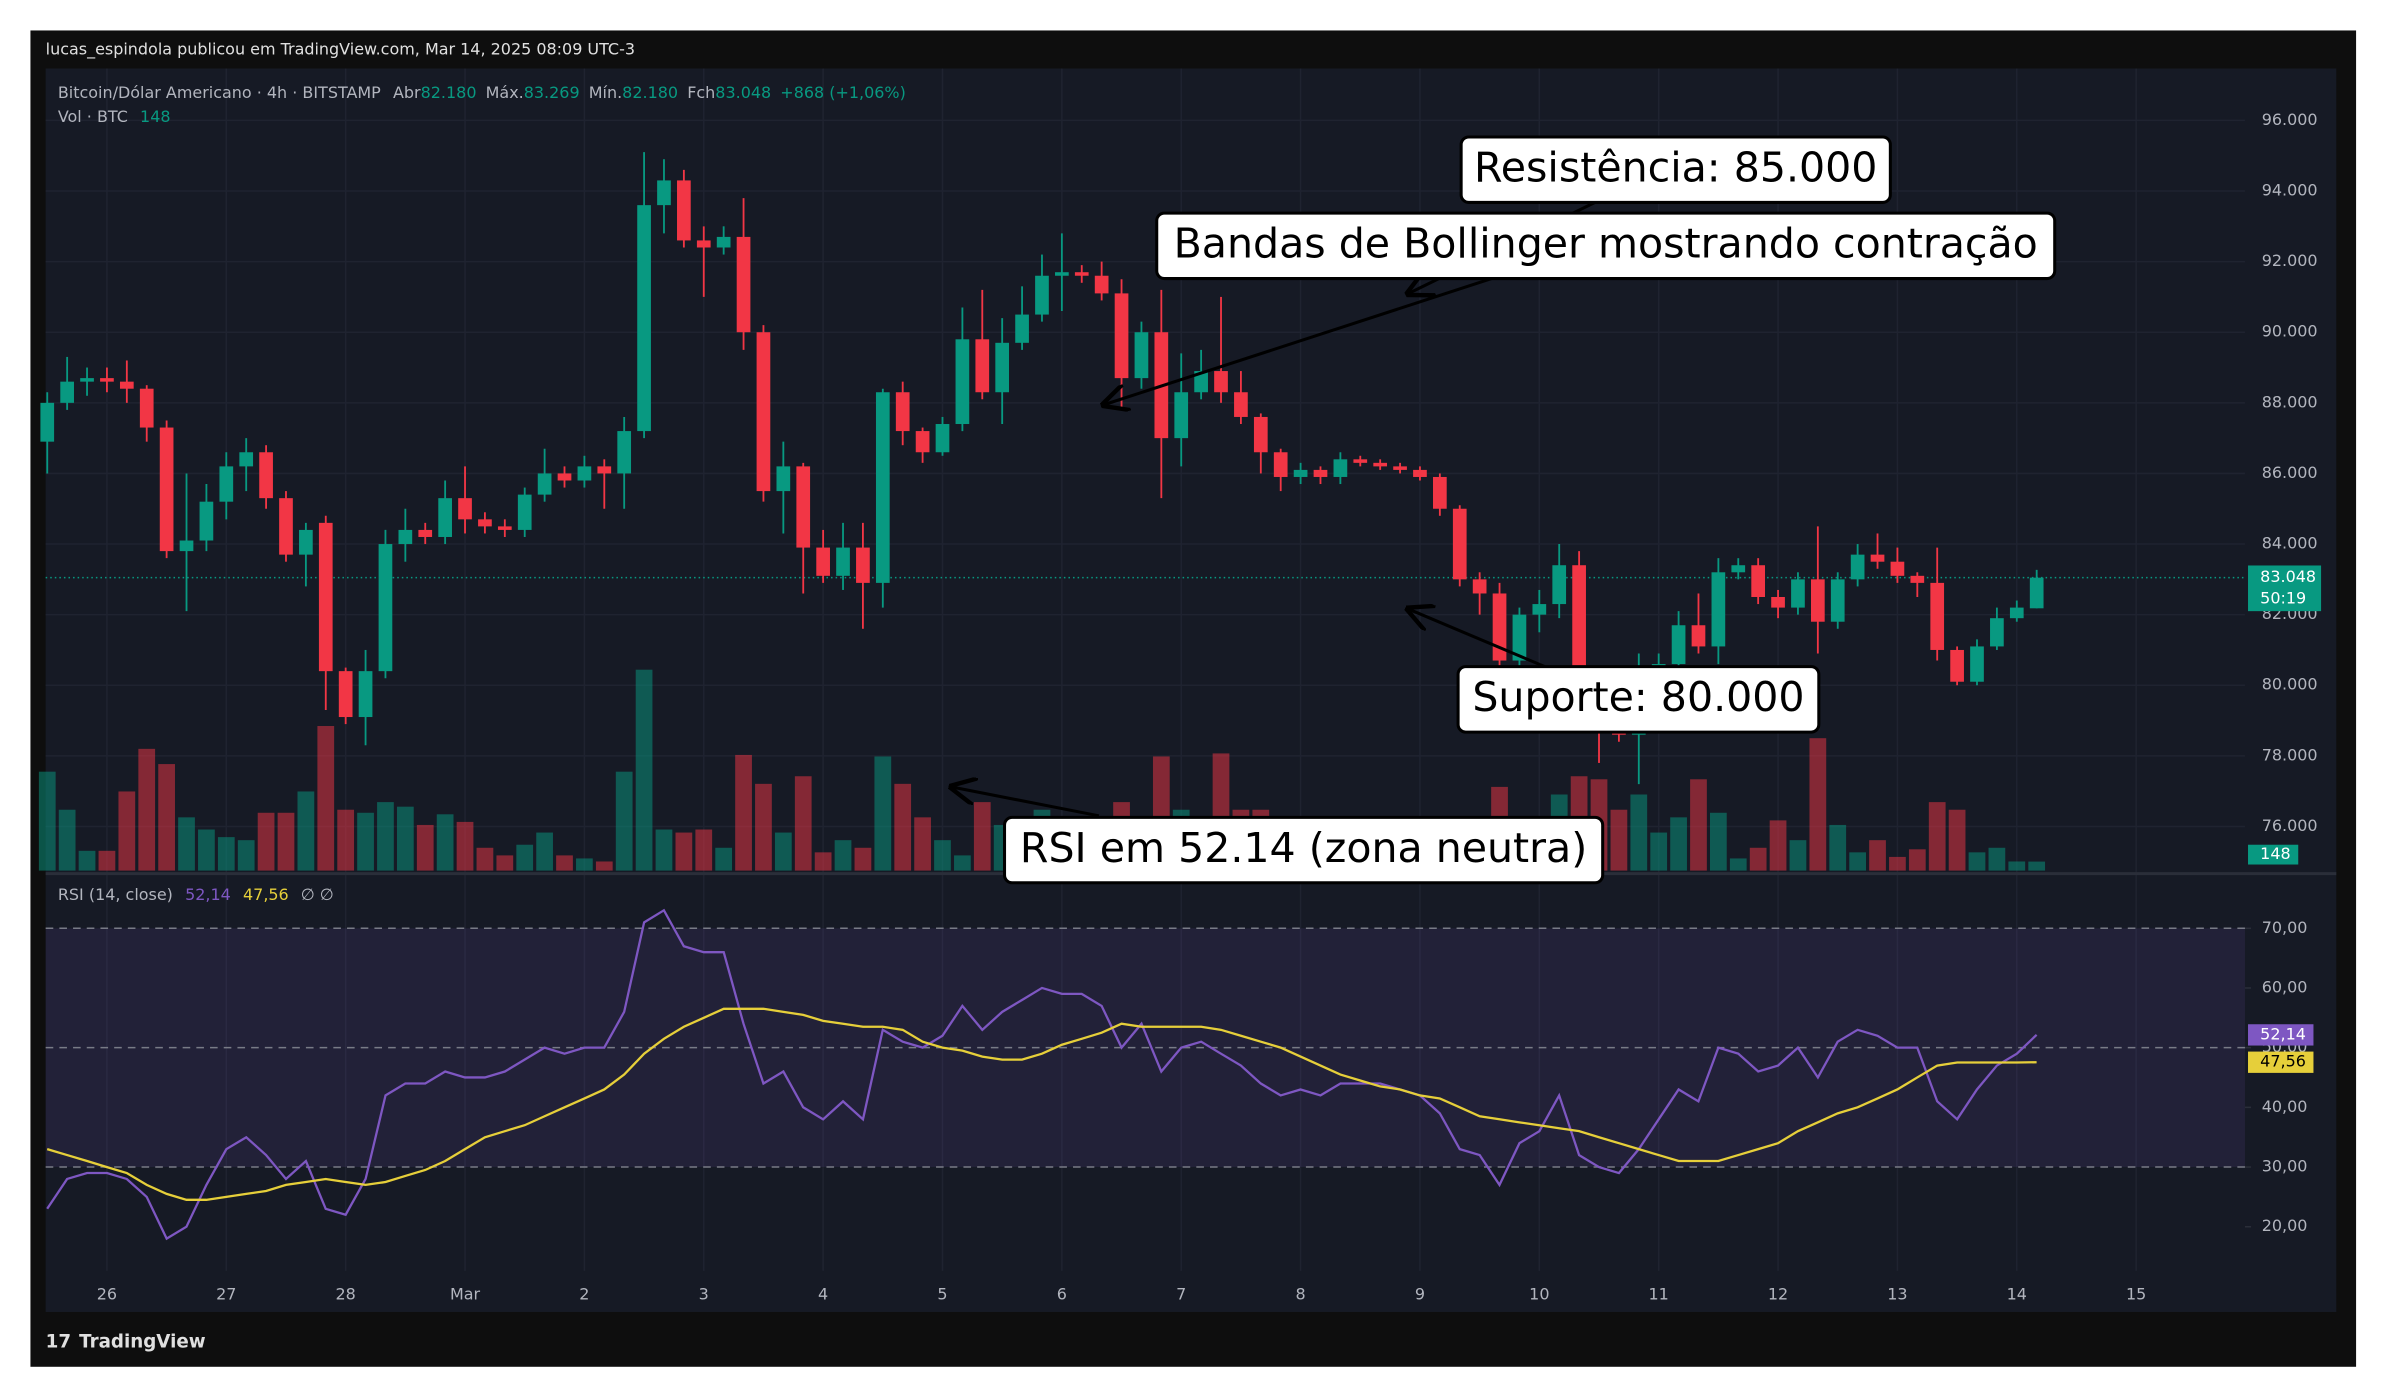  I want to click on y-tick-label: 90.000, so click(2290, 331).